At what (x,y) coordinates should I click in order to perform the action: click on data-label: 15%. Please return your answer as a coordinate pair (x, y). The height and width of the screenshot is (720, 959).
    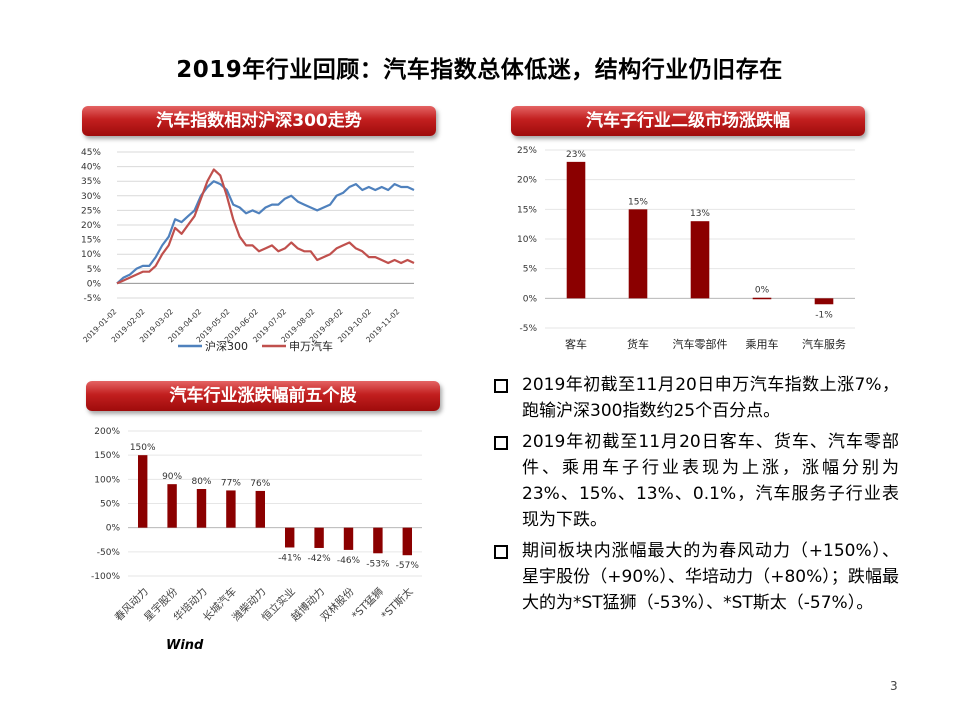
    Looking at the image, I should click on (638, 202).